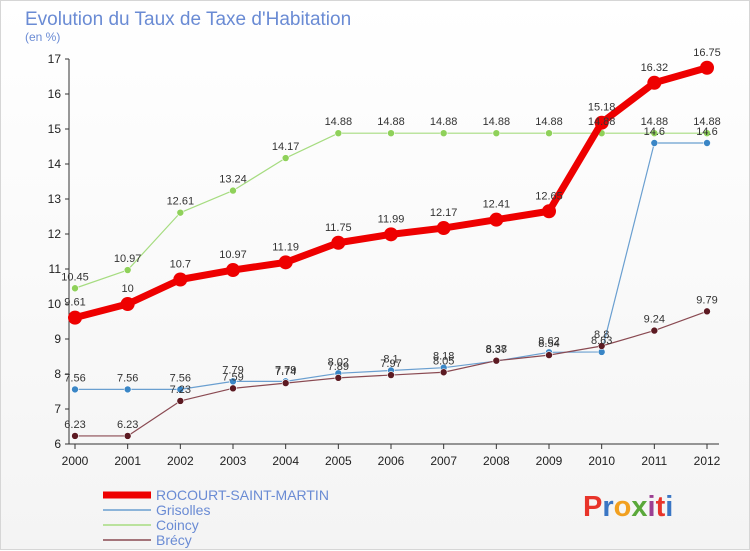  I want to click on legend-label: Grisolles, so click(183, 510).